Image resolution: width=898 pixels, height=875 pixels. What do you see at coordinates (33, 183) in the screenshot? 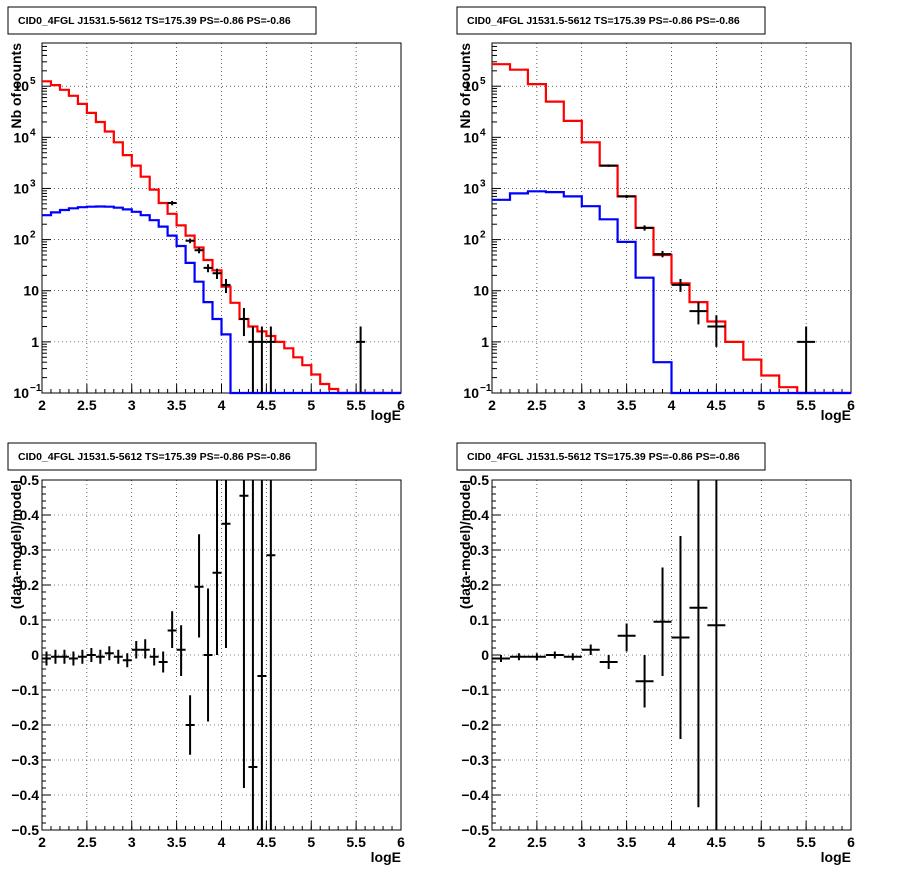
I see `y-tick-exponent: 3` at bounding box center [33, 183].